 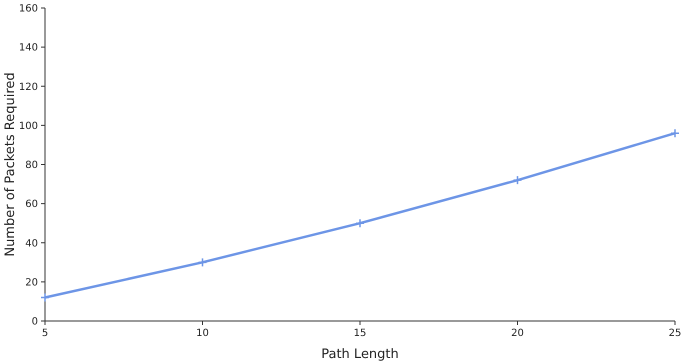 What do you see at coordinates (28, 87) in the screenshot?
I see `y-tick-label: 120` at bounding box center [28, 87].